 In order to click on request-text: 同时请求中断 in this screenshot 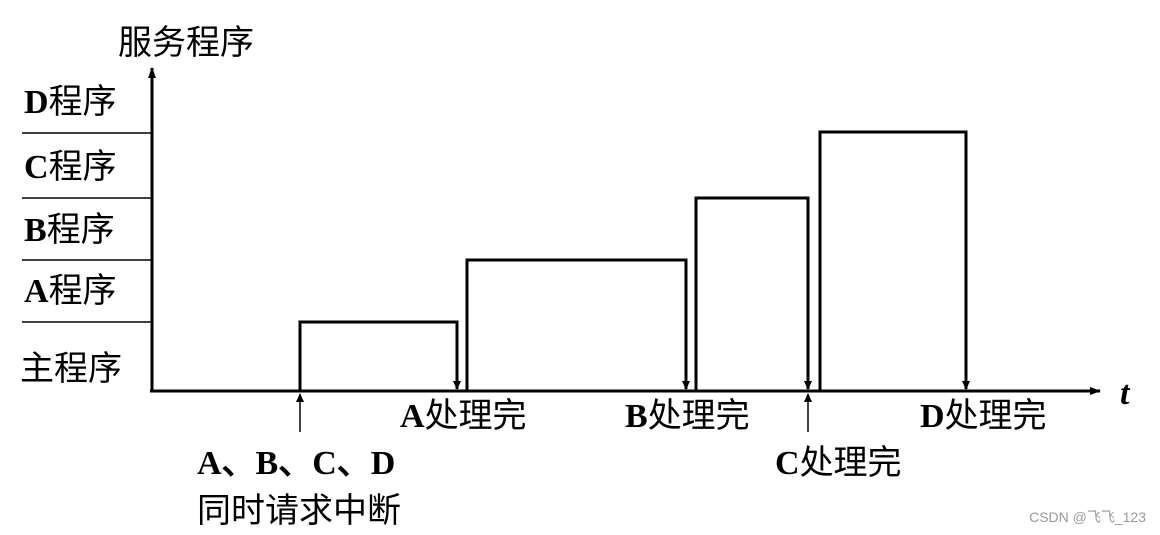, I will do `click(299, 511)`.